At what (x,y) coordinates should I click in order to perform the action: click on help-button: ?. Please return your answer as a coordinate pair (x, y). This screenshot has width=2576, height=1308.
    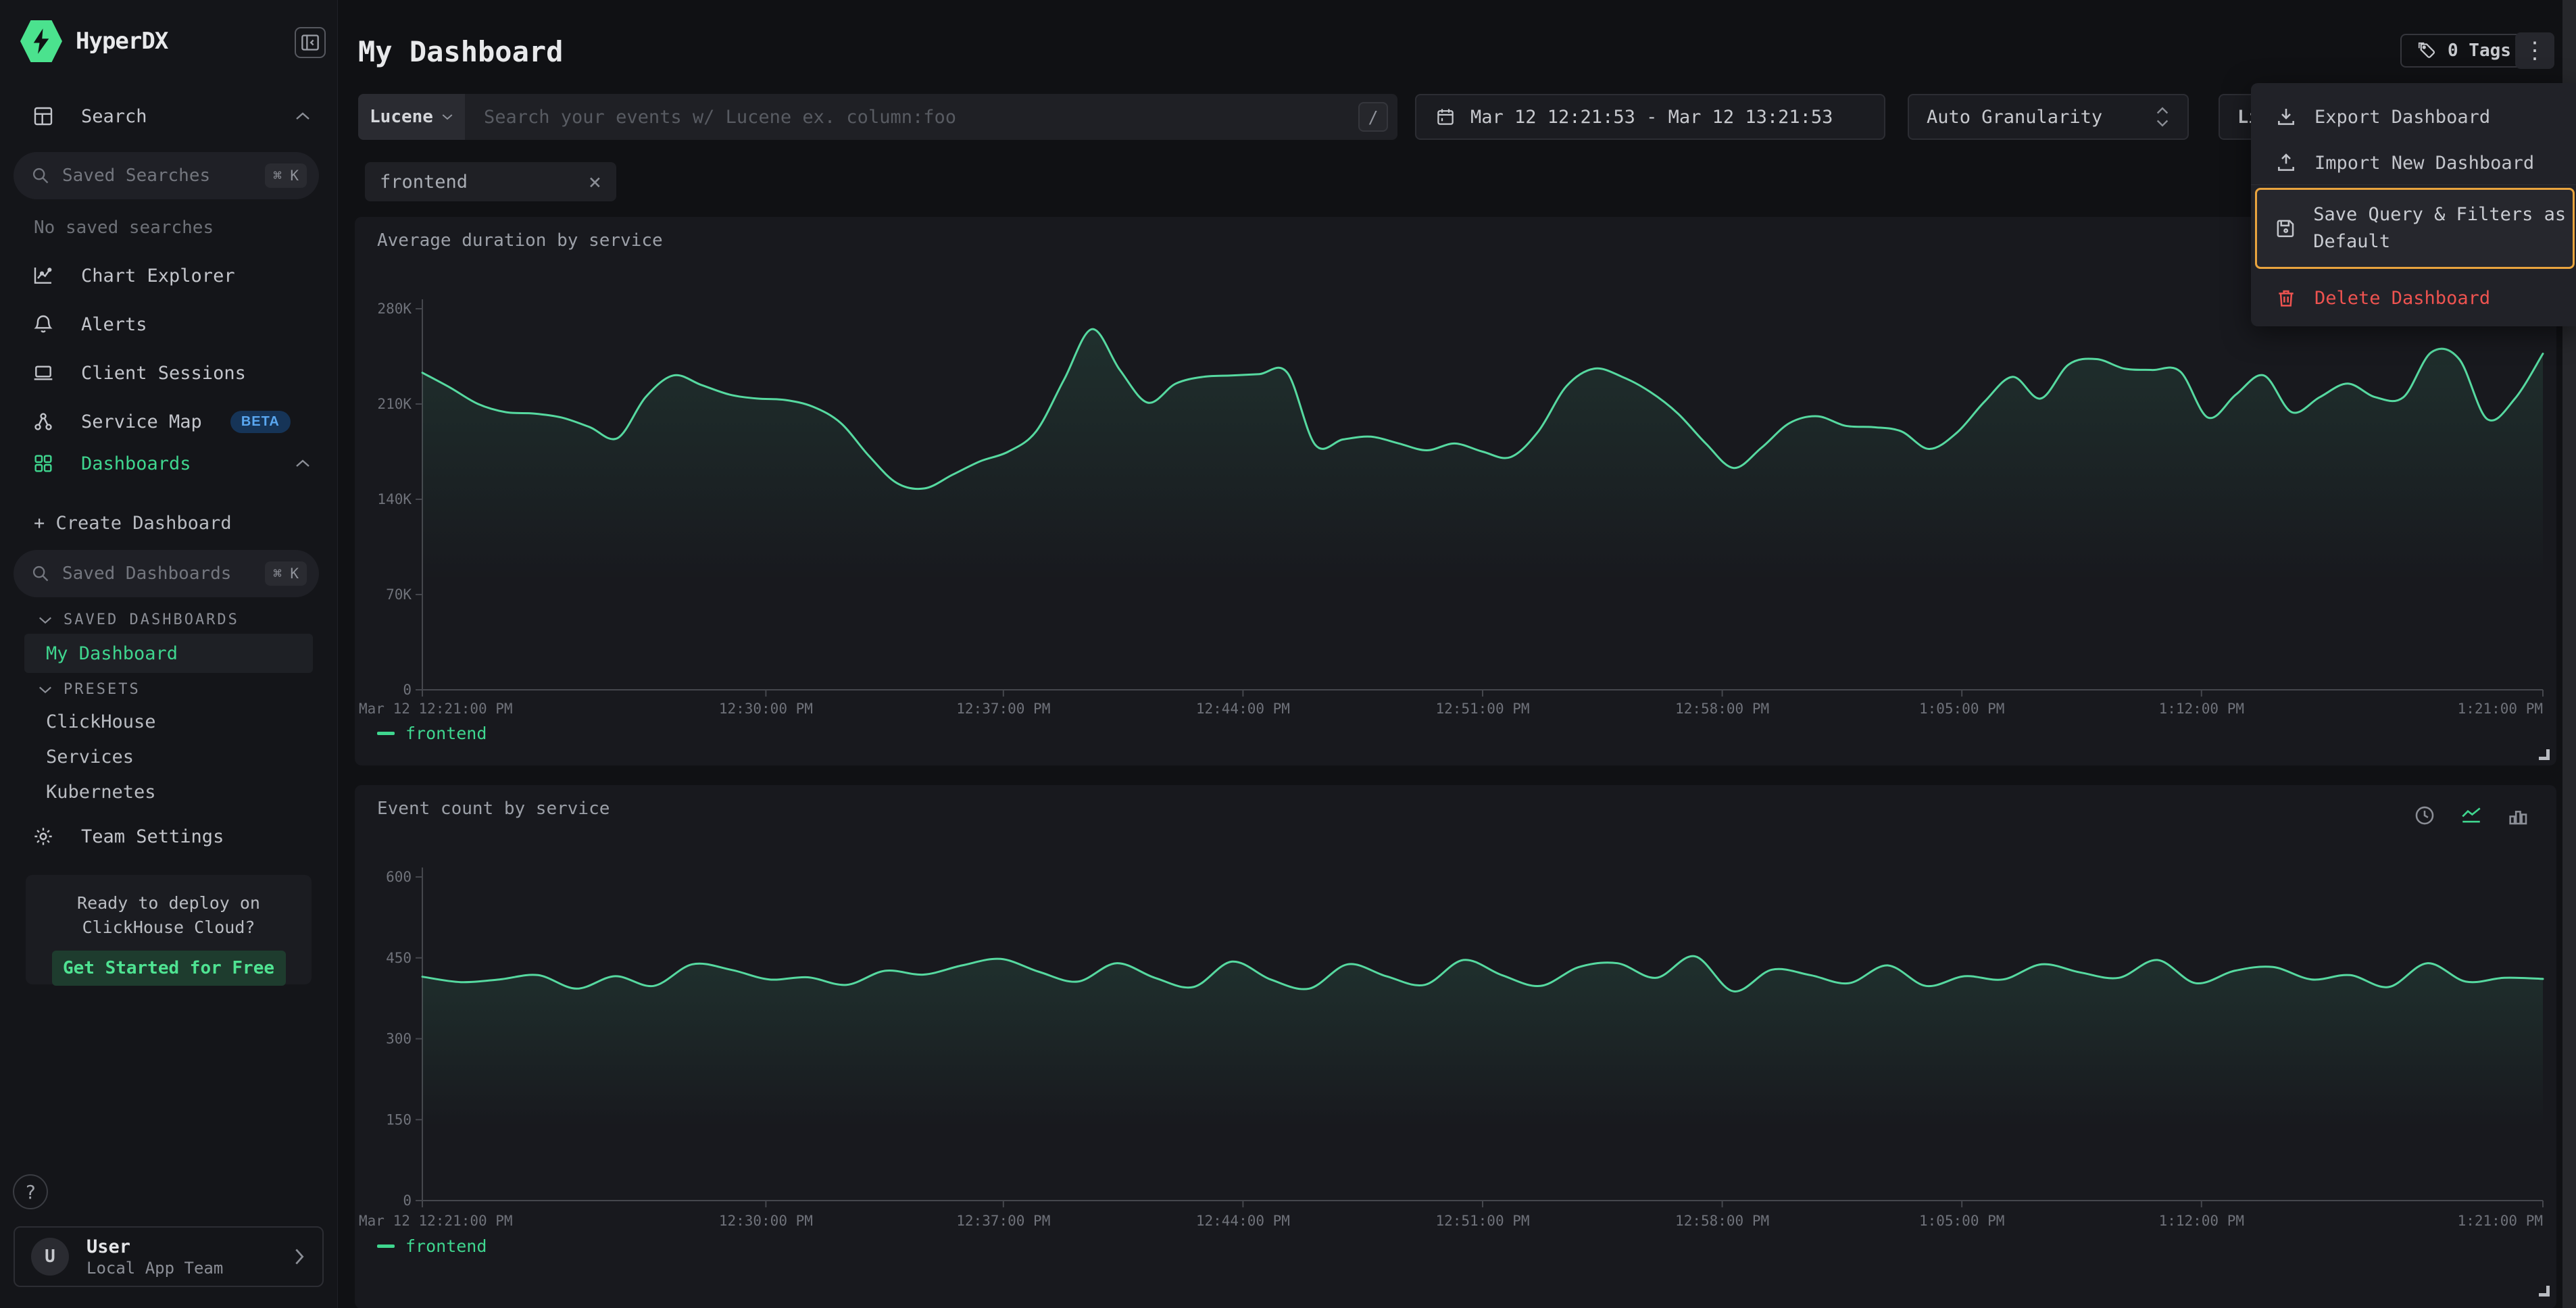
    Looking at the image, I should click on (31, 1191).